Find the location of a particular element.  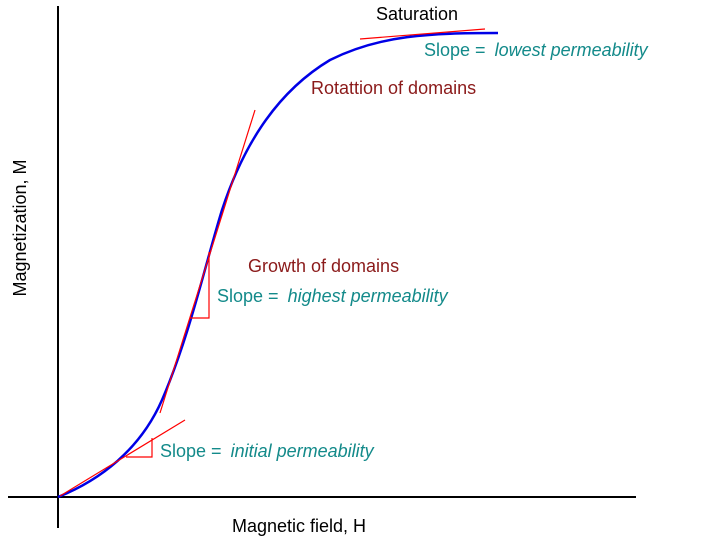

slope-lowest-label: Slope = lowest permeability is located at coordinates (536, 50).